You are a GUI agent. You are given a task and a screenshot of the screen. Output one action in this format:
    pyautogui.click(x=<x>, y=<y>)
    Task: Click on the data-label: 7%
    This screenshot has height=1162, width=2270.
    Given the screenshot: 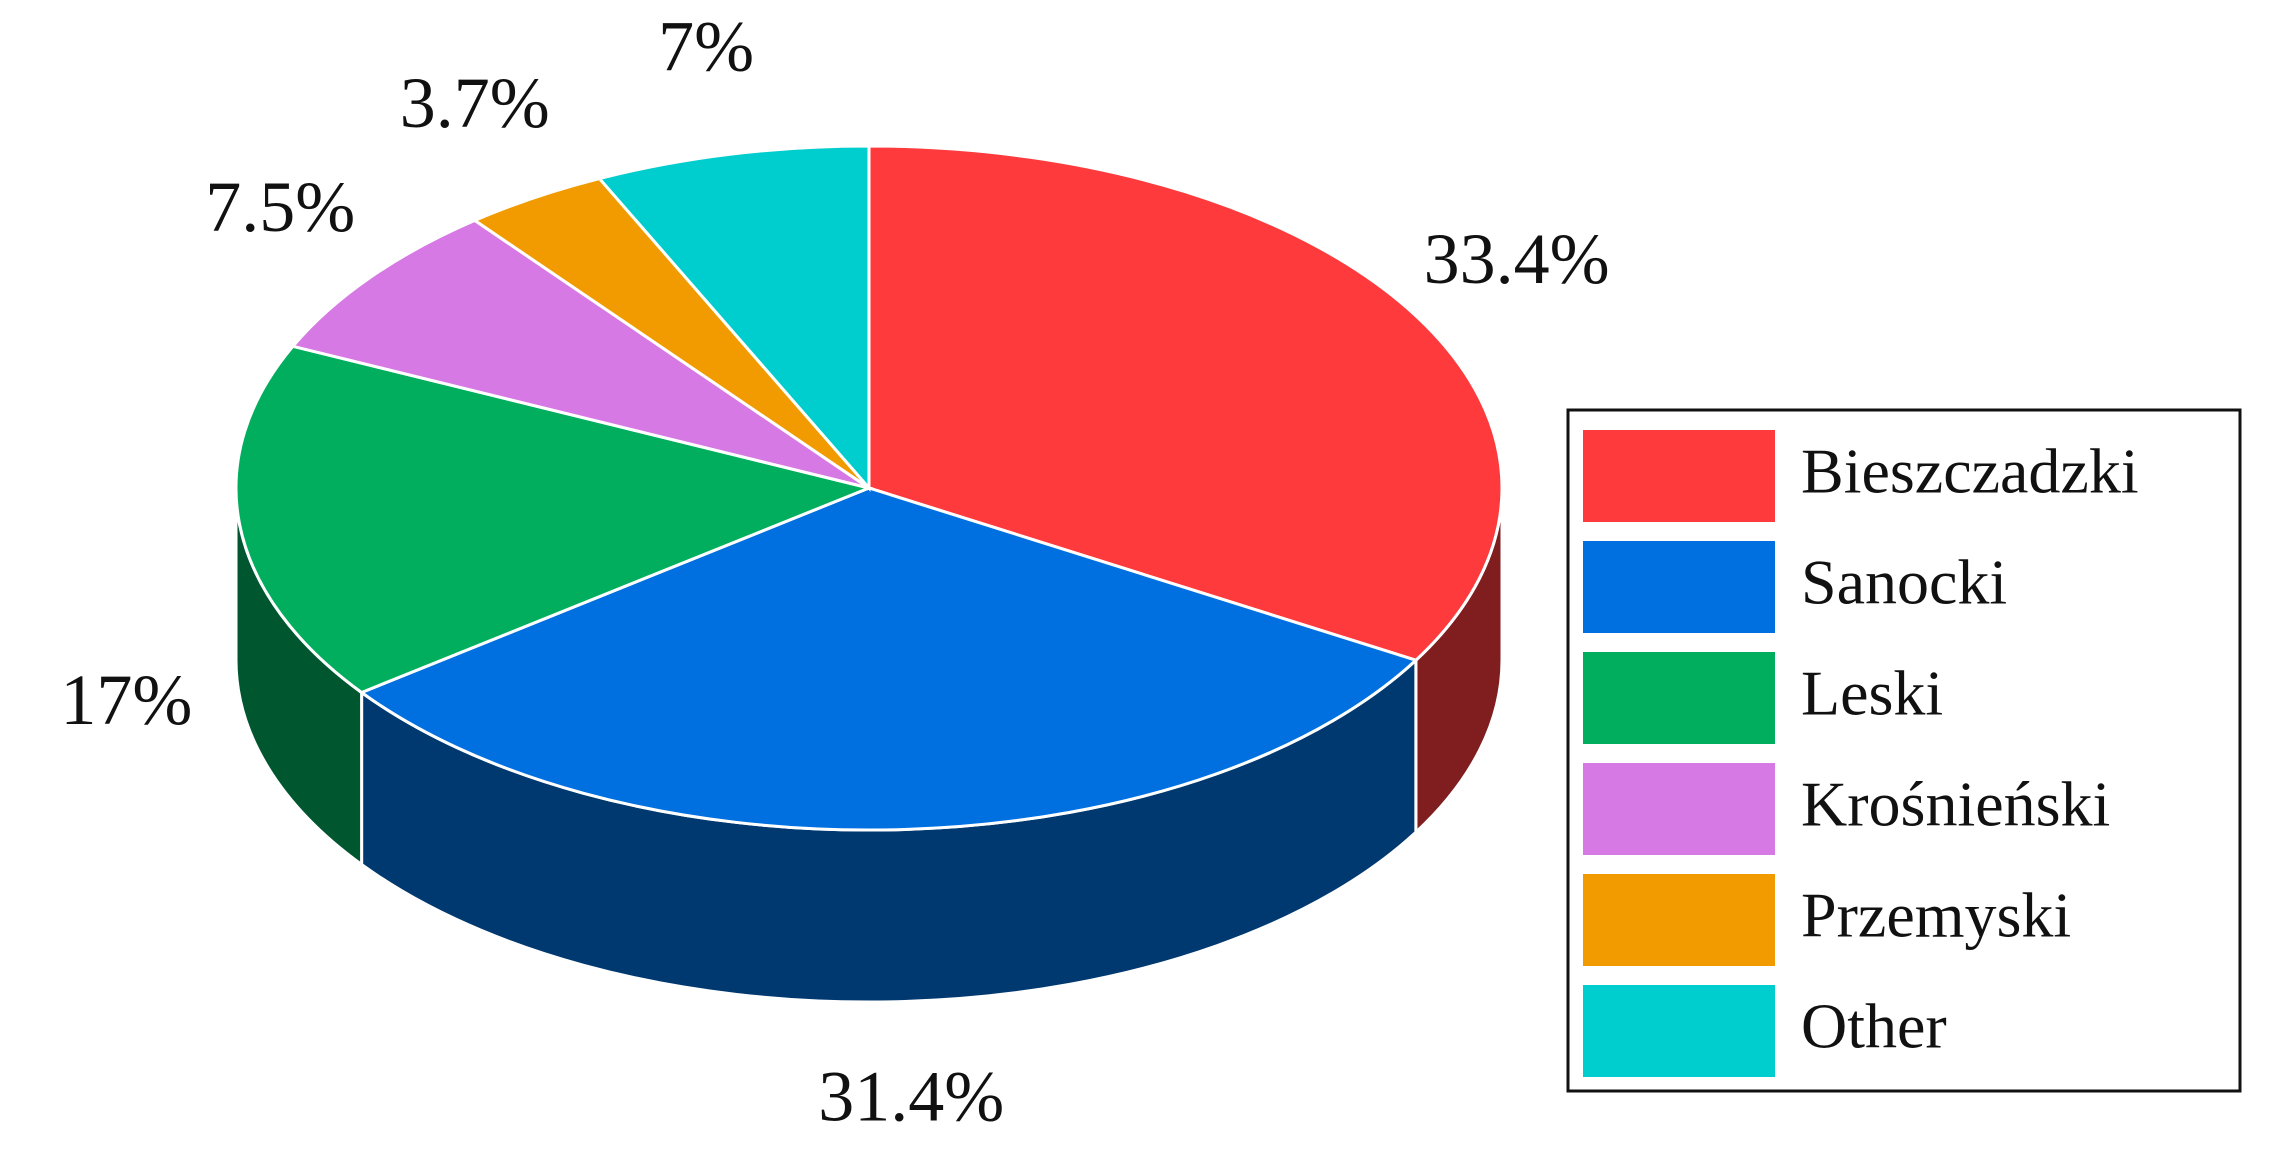 What is the action you would take?
    pyautogui.click(x=706, y=47)
    